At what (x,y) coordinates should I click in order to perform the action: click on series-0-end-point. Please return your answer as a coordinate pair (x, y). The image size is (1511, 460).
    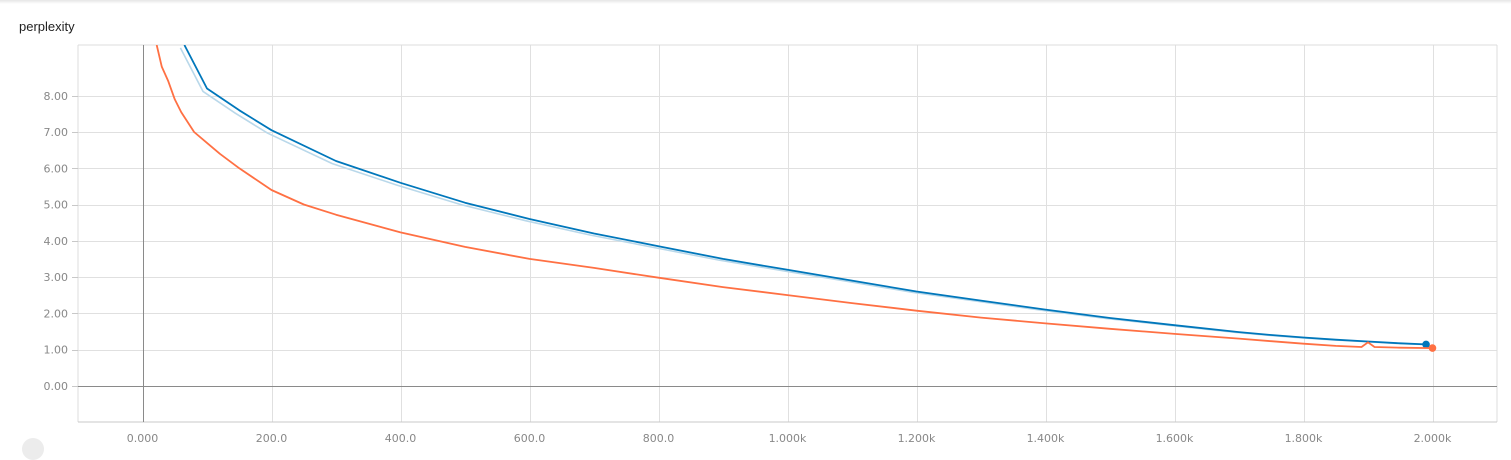
    Looking at the image, I should click on (1426, 344).